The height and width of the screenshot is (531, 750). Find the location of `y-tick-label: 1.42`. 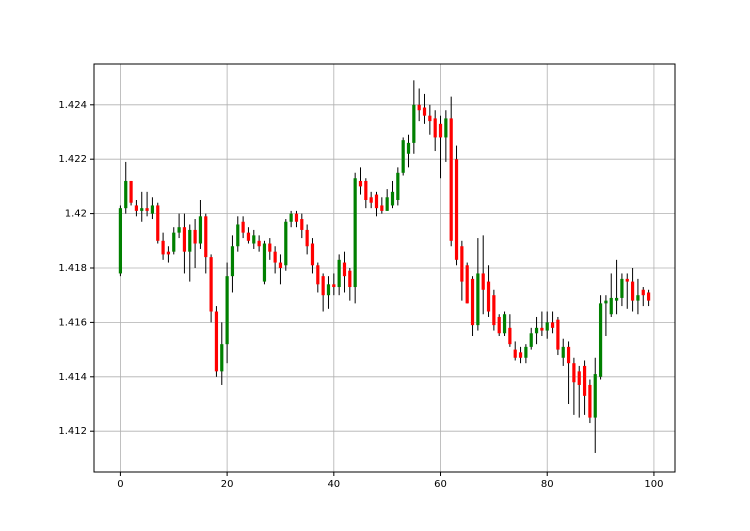

y-tick-label: 1.42 is located at coordinates (76, 214).